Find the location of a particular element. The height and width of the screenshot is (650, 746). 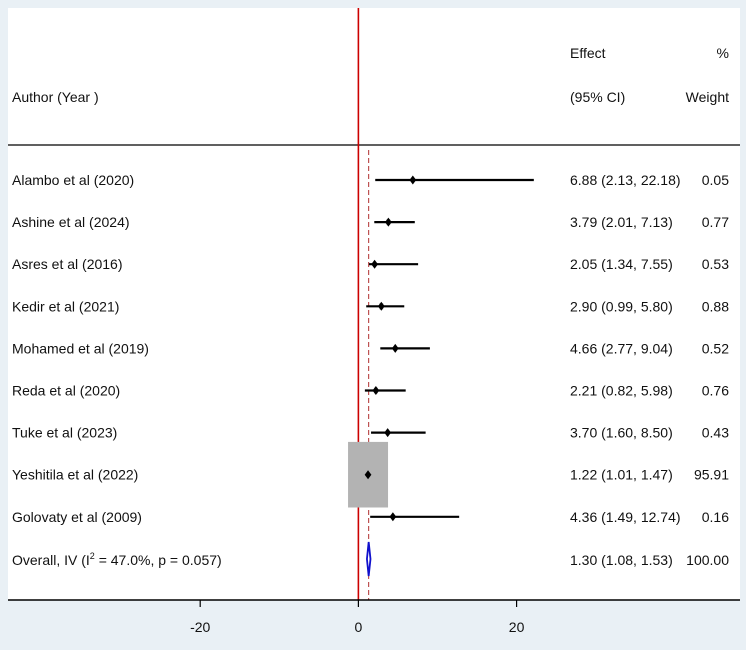

study-label: Alambo et al (2020) is located at coordinates (73, 180).